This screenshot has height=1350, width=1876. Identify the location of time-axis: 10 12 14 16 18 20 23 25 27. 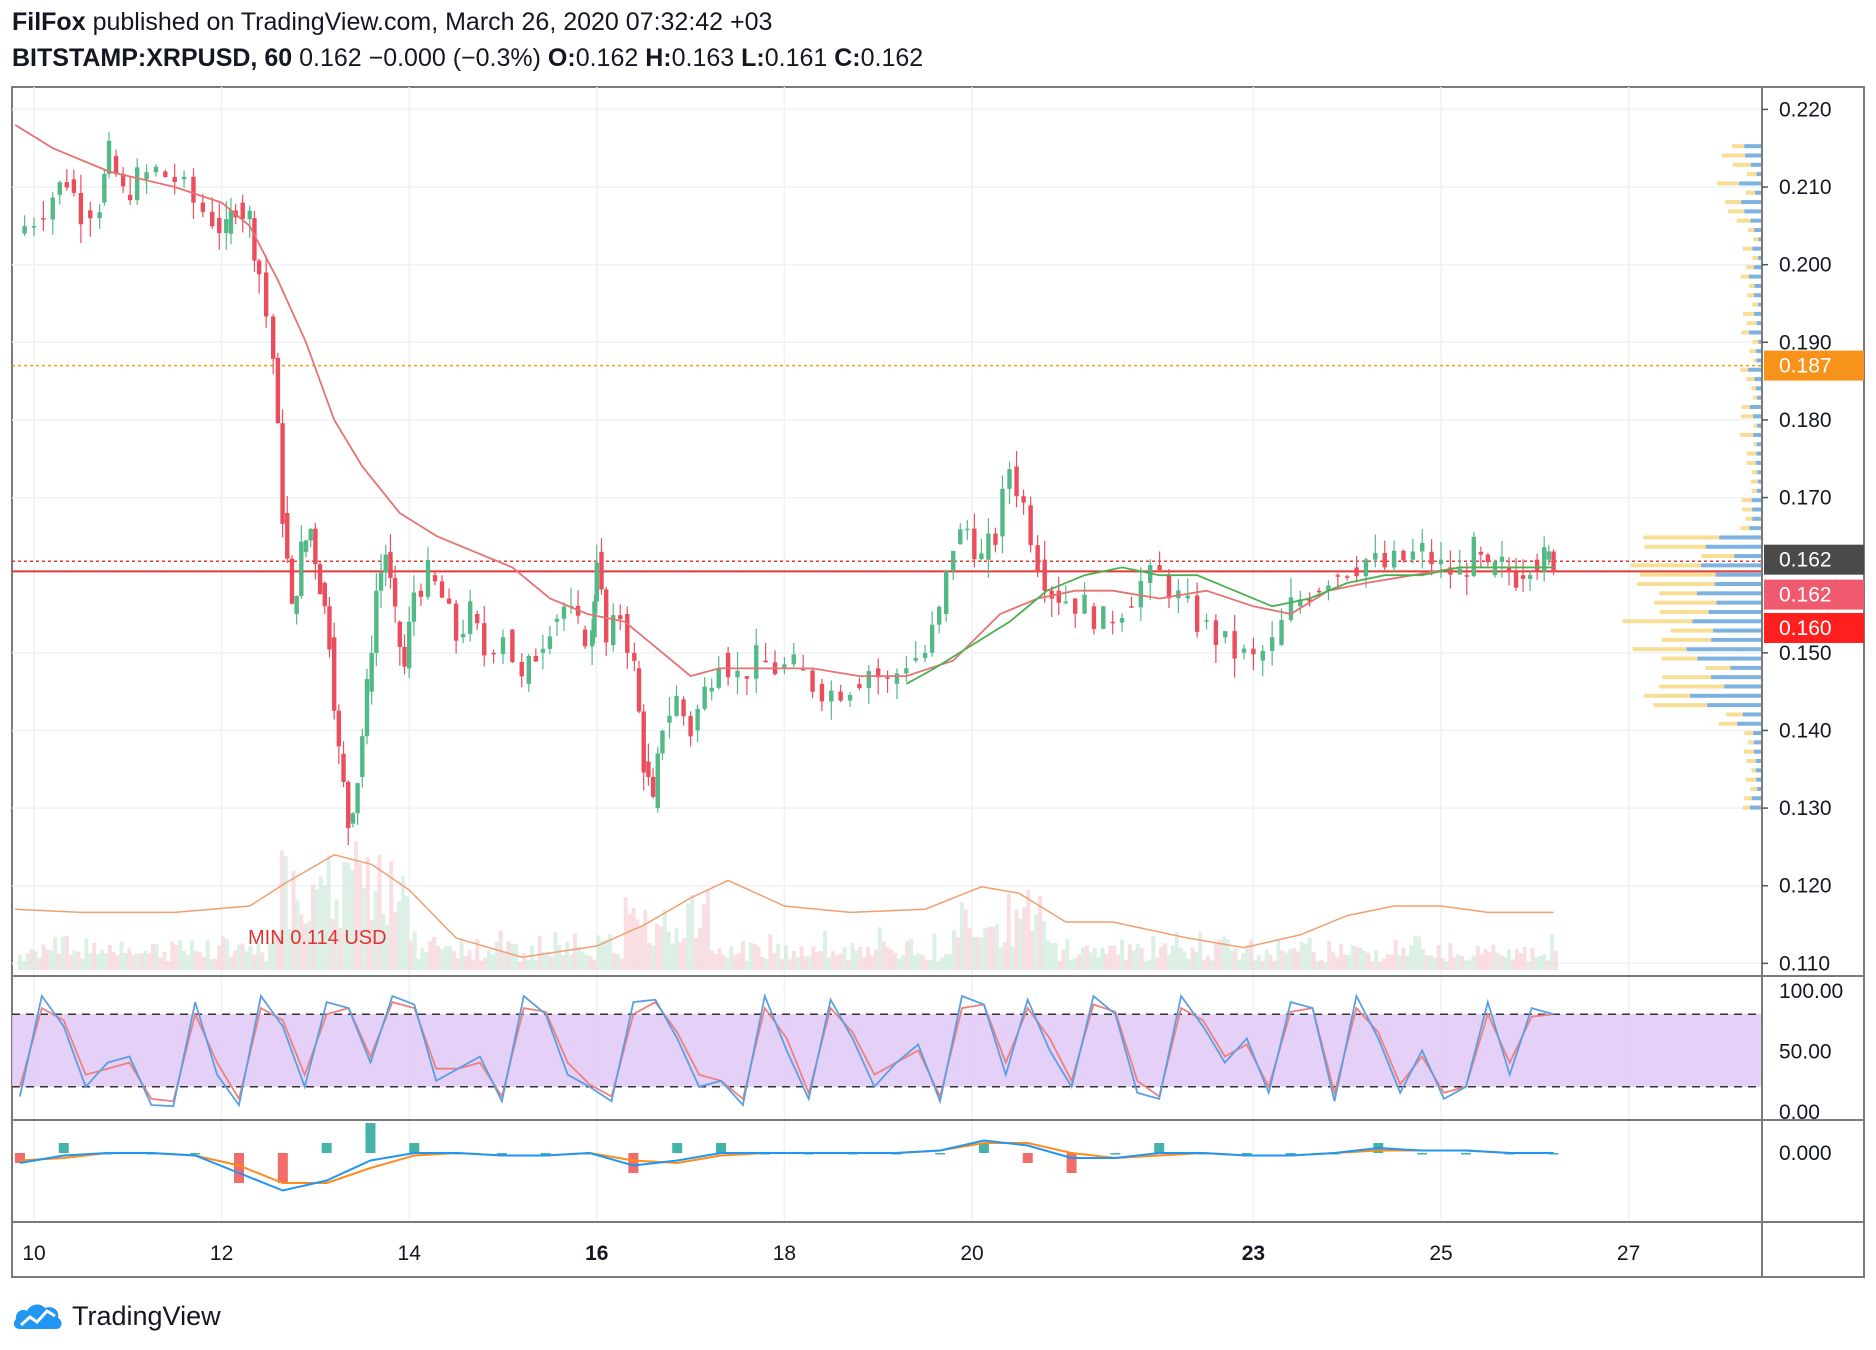
(831, 1253).